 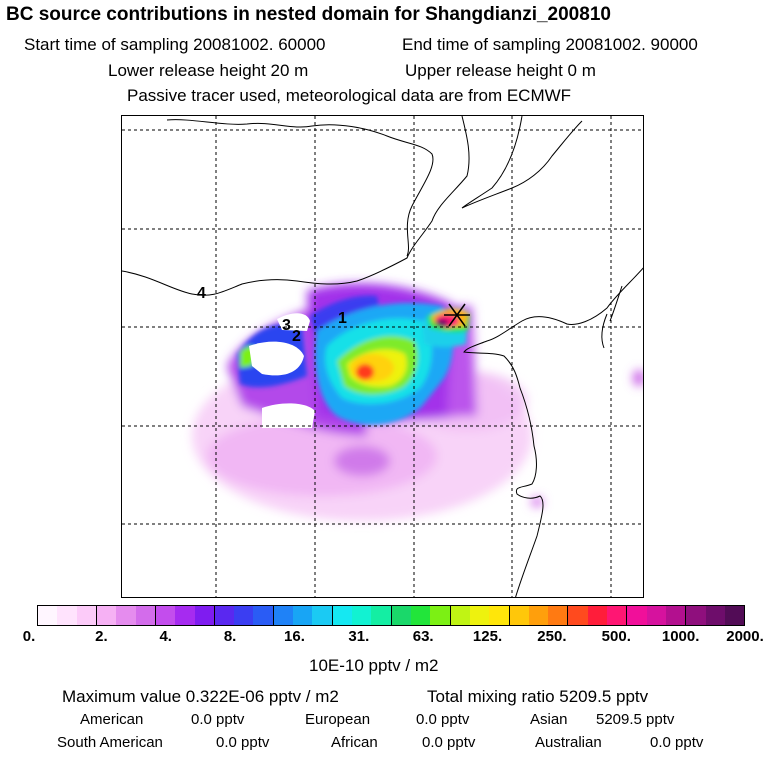 I want to click on upper-height-label: Upper release height 0 m, so click(x=500, y=70).